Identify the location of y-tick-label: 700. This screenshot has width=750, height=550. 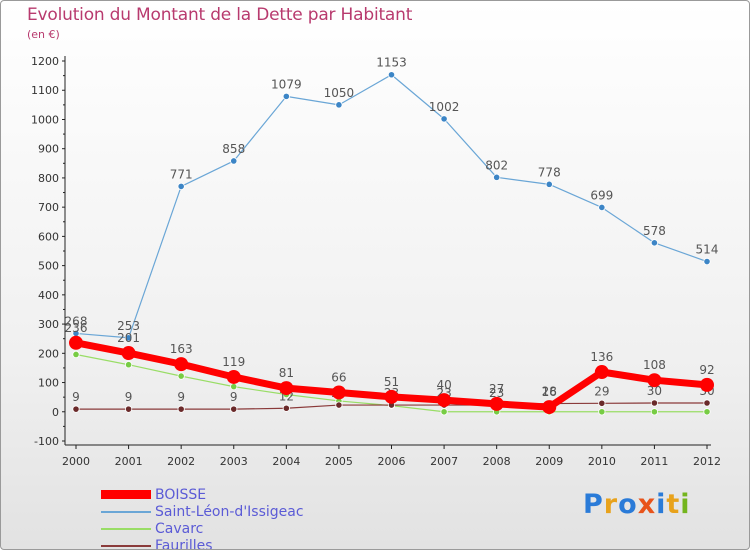
(48, 207).